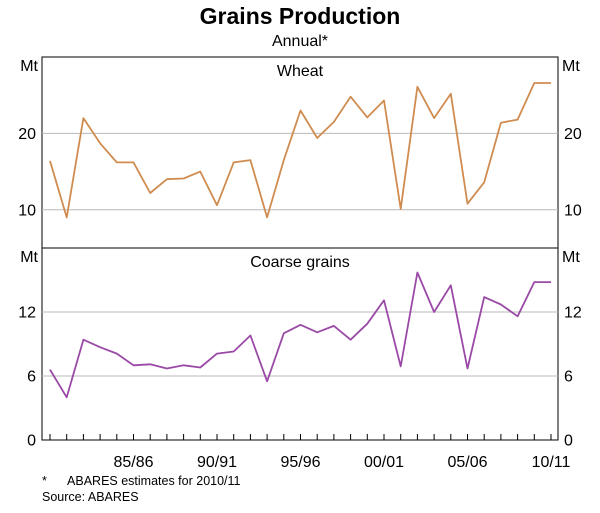 The image size is (600, 513). I want to click on x-tick-label: 95/96, so click(300, 462).